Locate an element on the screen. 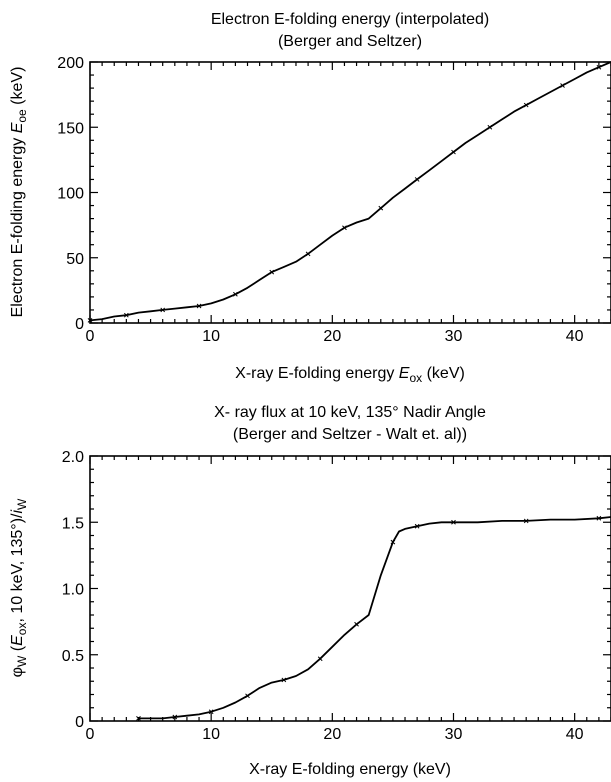  chart1-subtitle: (Berger and Seltzer) is located at coordinates (350, 41).